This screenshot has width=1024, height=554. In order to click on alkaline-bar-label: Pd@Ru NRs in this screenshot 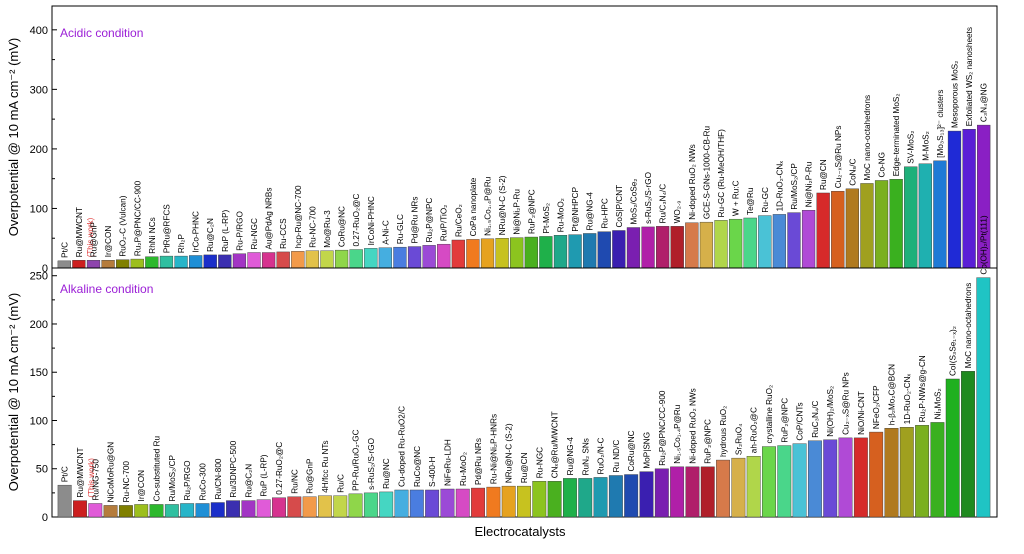, I will do `click(478, 461)`.